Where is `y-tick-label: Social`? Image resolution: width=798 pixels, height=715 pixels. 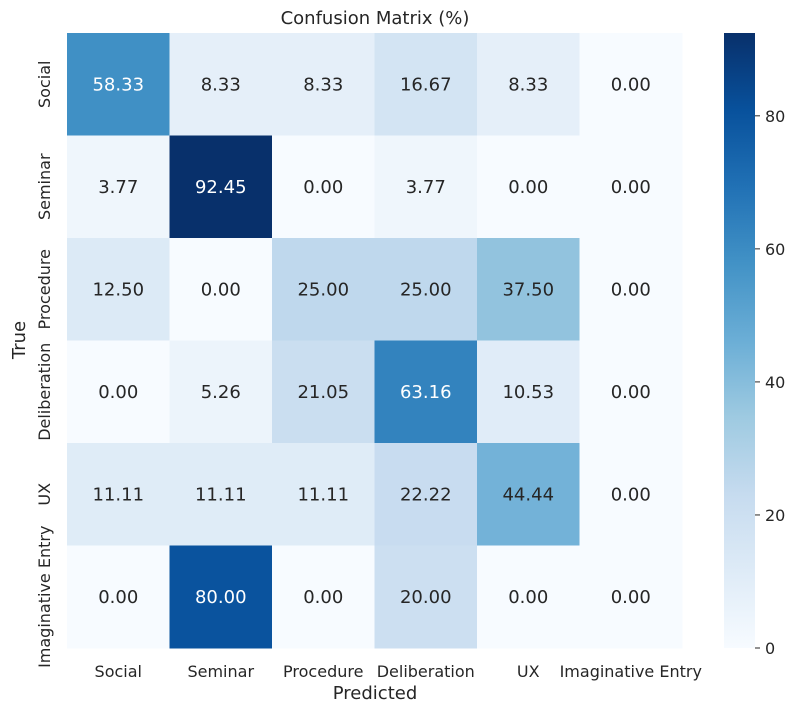
y-tick-label: Social is located at coordinates (44, 84).